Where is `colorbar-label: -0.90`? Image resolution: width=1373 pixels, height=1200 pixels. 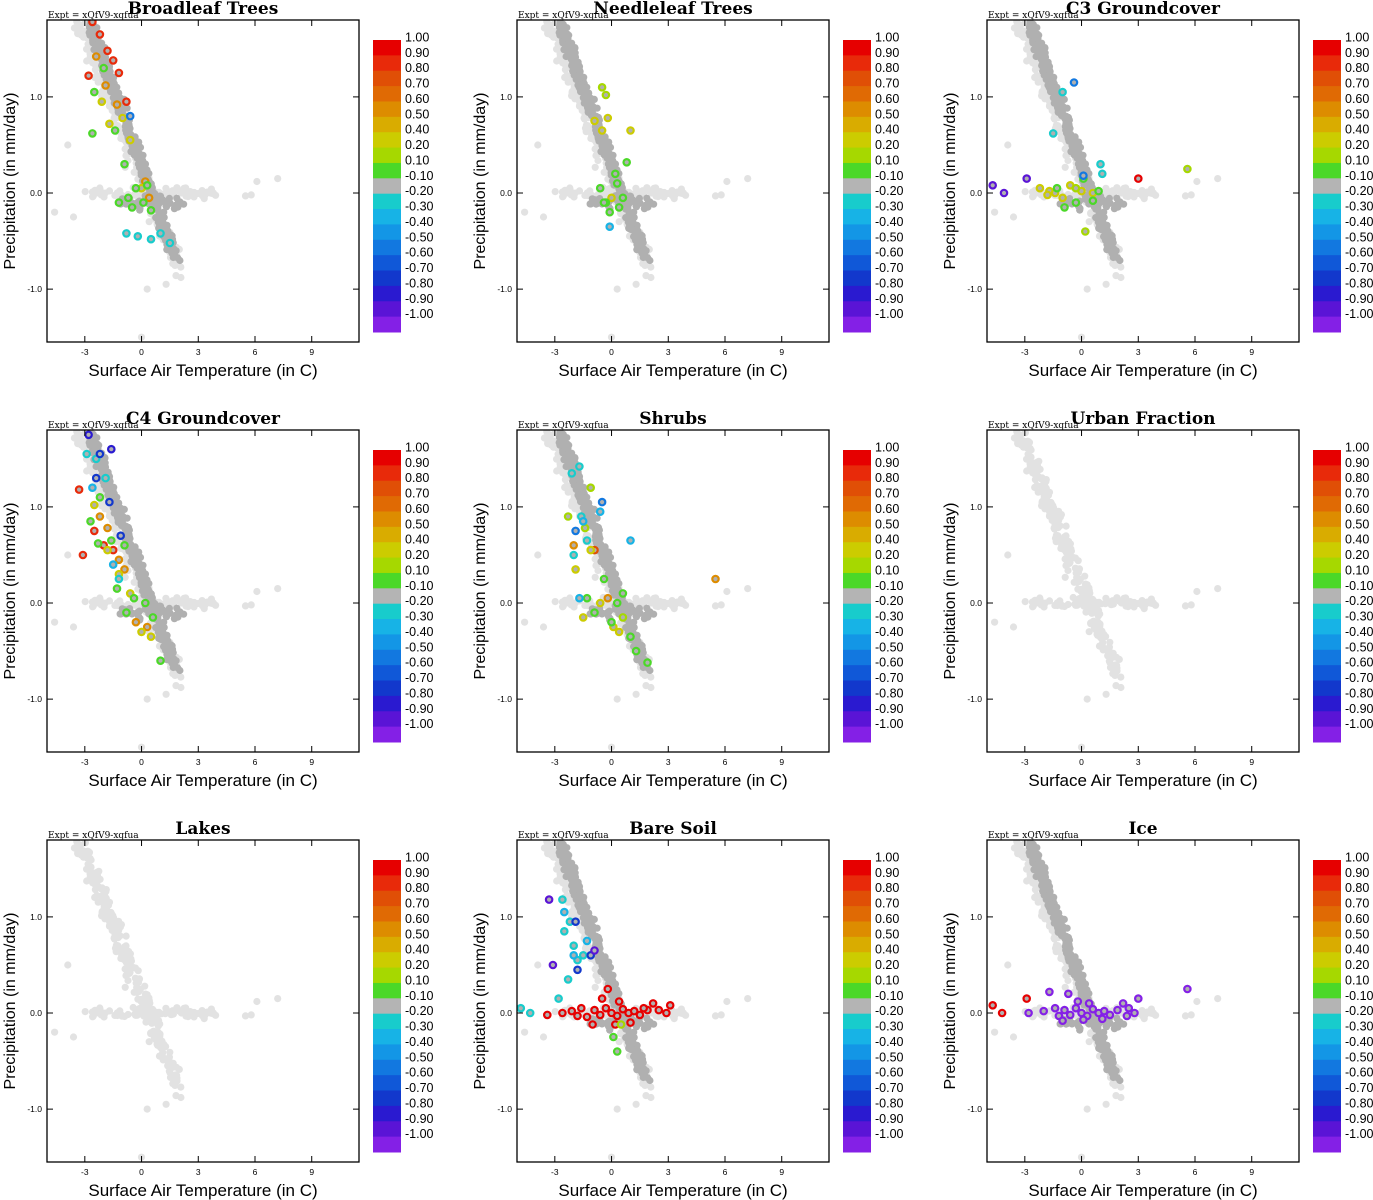
colorbar-label: -0.90 is located at coordinates (1359, 709).